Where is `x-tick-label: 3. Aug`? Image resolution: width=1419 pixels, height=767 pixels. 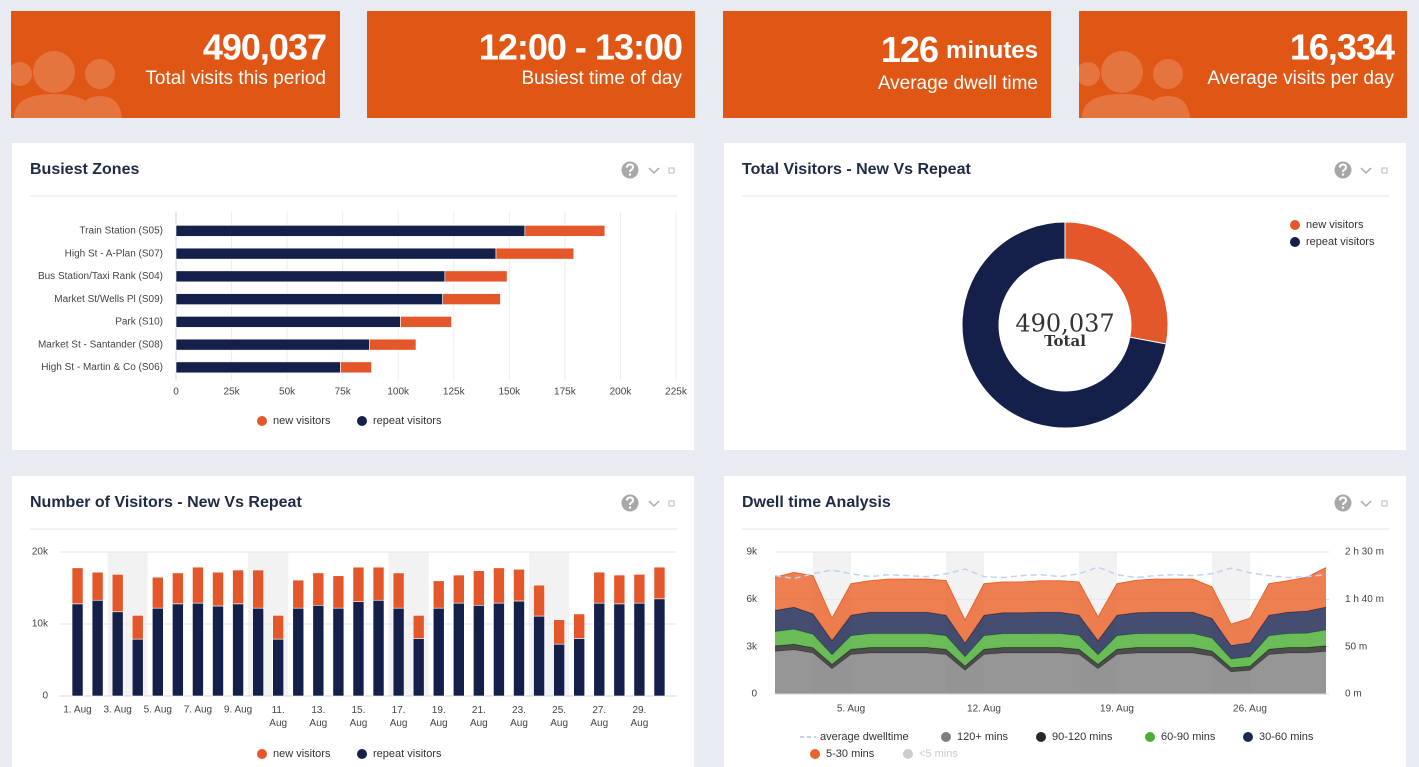
x-tick-label: 3. Aug is located at coordinates (117, 710).